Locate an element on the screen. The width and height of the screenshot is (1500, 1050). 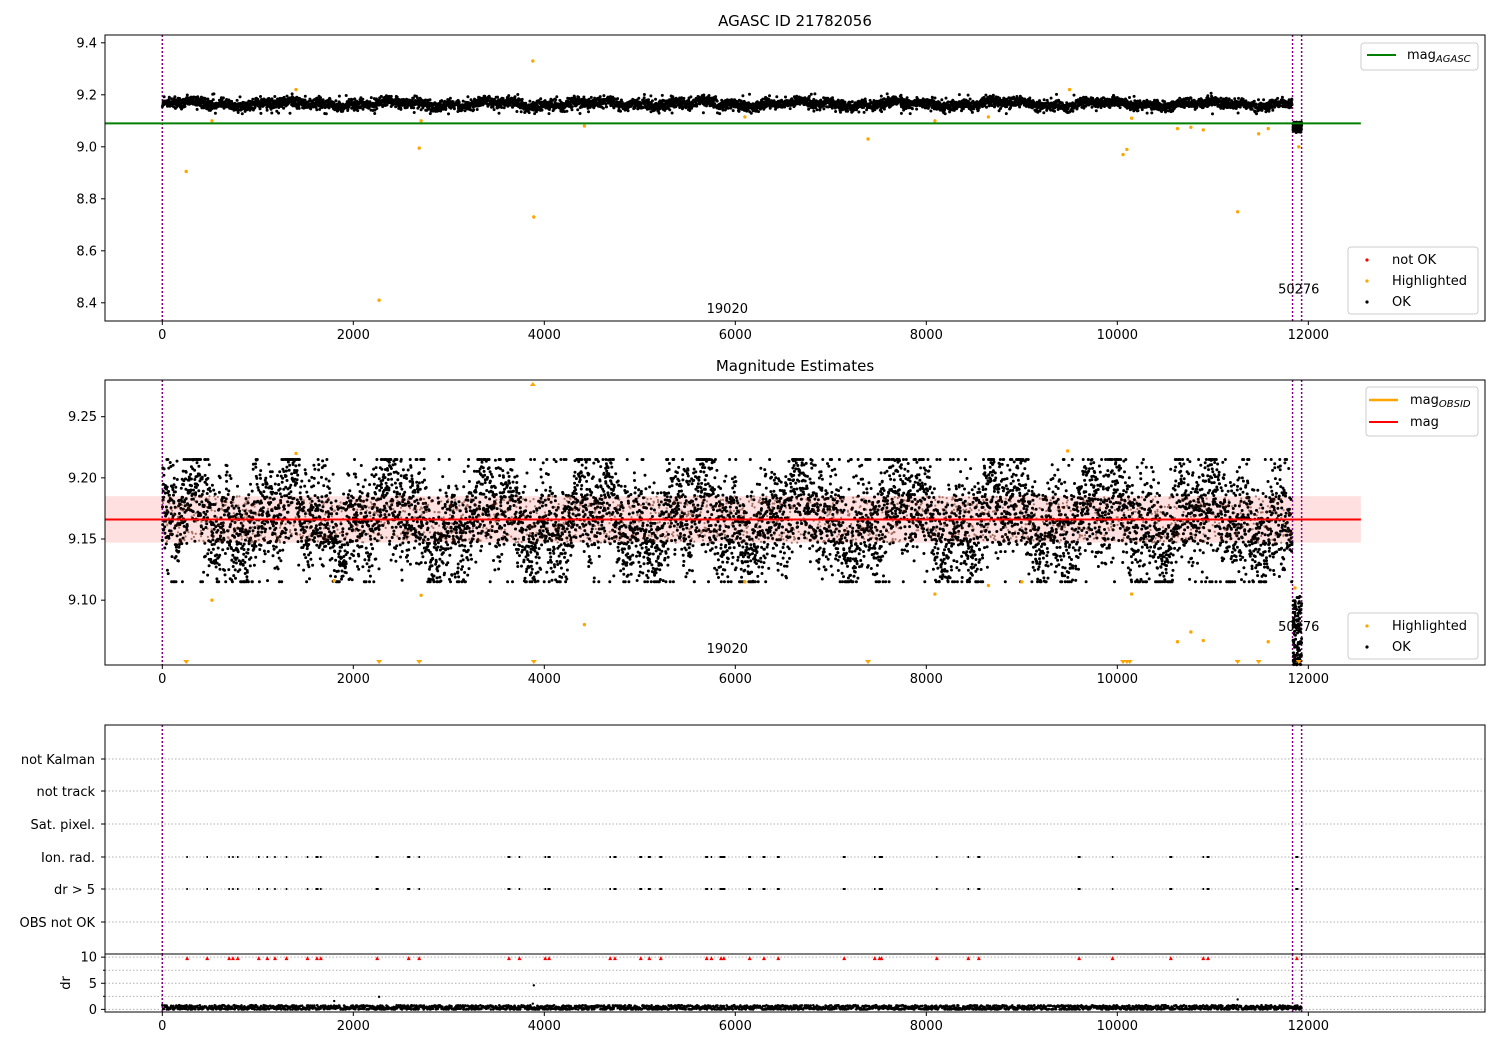
y-tick-label: 5 is located at coordinates (93, 984).